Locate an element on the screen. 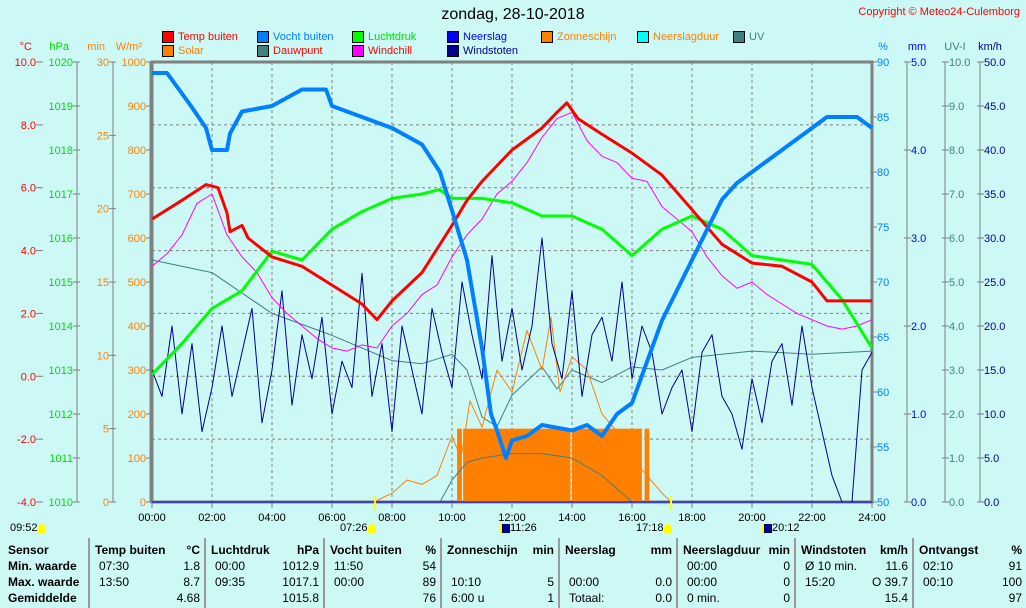 The width and height of the screenshot is (1026, 608). legend-item: Windchill is located at coordinates (382, 51).